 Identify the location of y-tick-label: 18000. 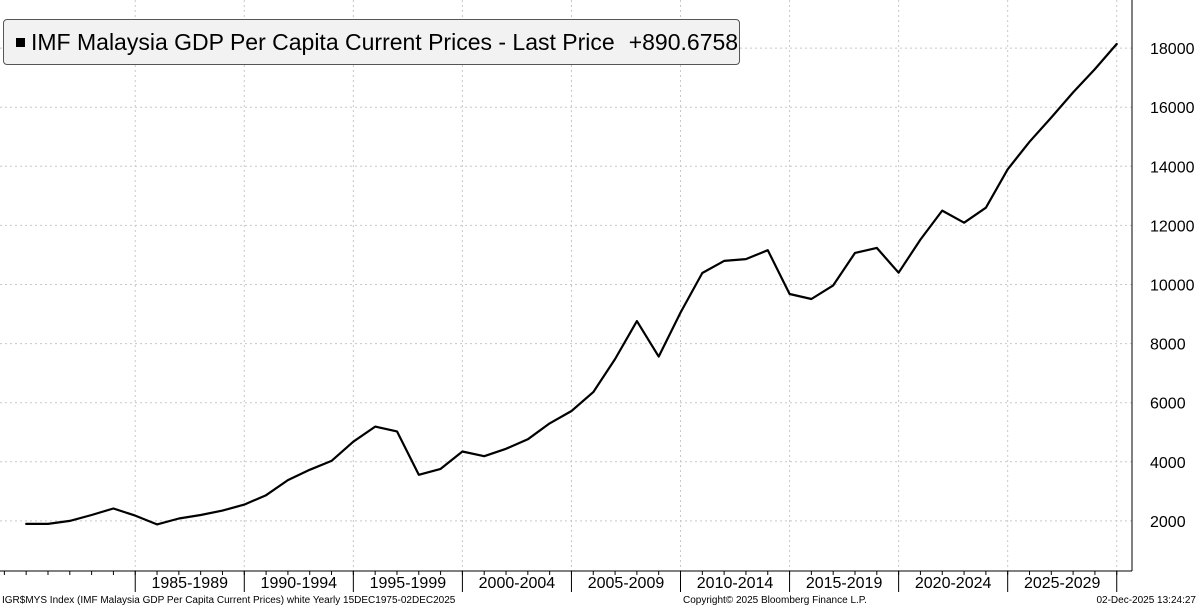
(1172, 49).